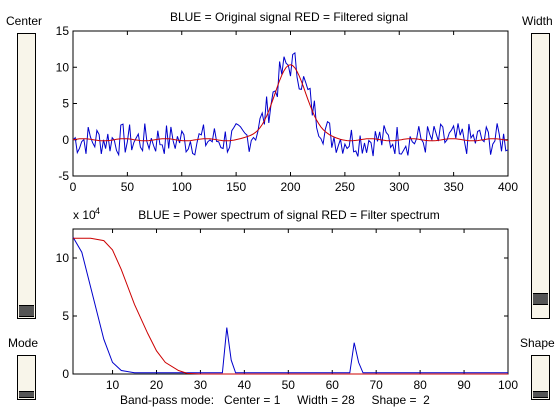  Describe the element at coordinates (290, 187) in the screenshot. I see `top-xtick-label: 200` at that location.